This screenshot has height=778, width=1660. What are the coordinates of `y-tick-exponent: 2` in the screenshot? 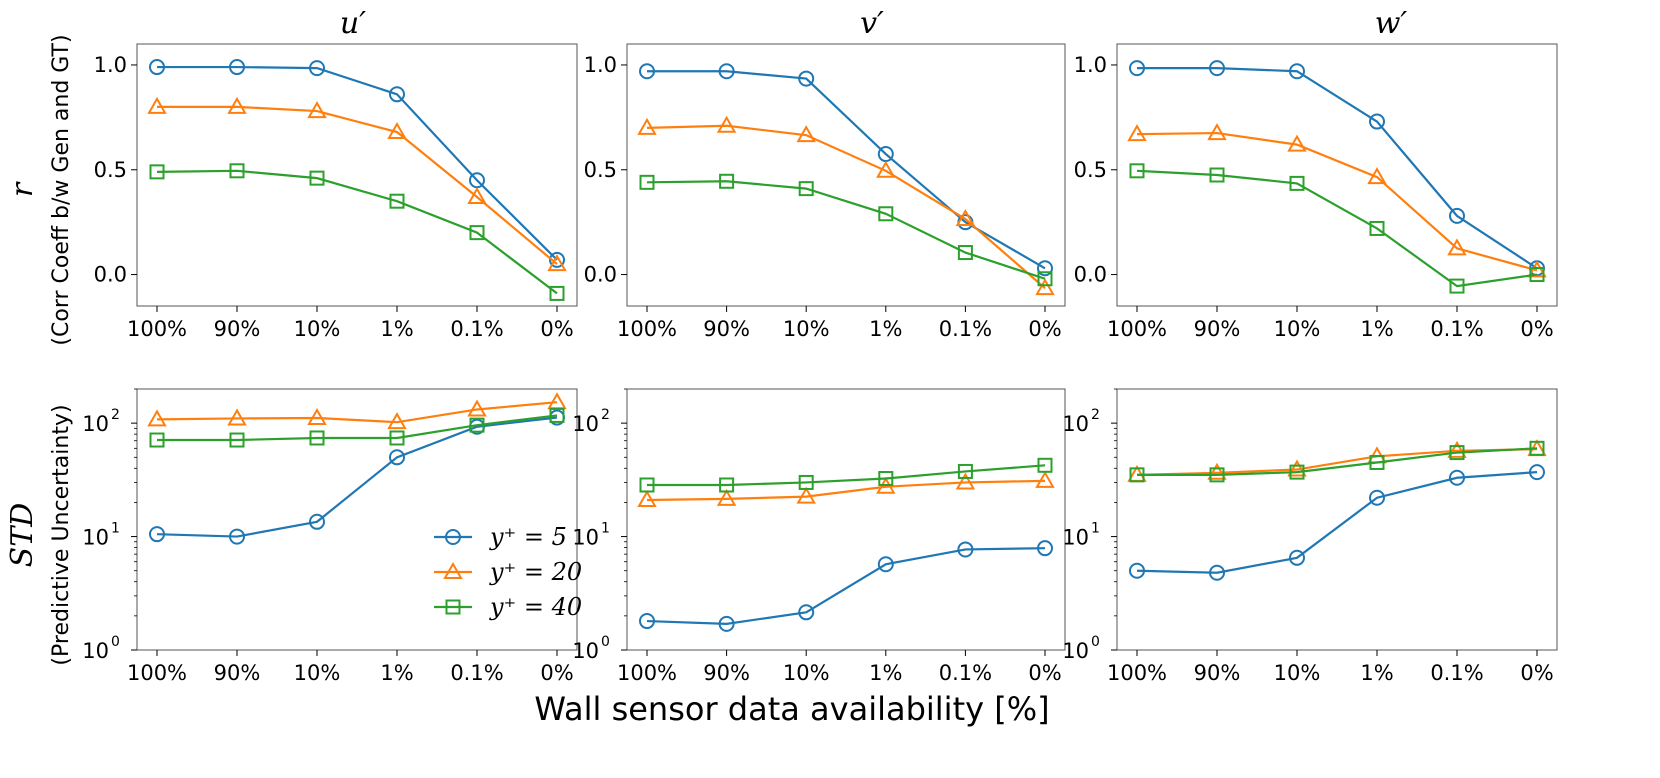 It's located at (605, 415).